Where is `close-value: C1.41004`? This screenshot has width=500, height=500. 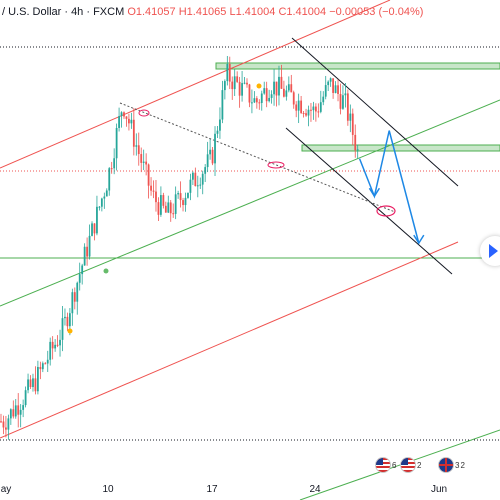
close-value: C1.41004 is located at coordinates (302, 12).